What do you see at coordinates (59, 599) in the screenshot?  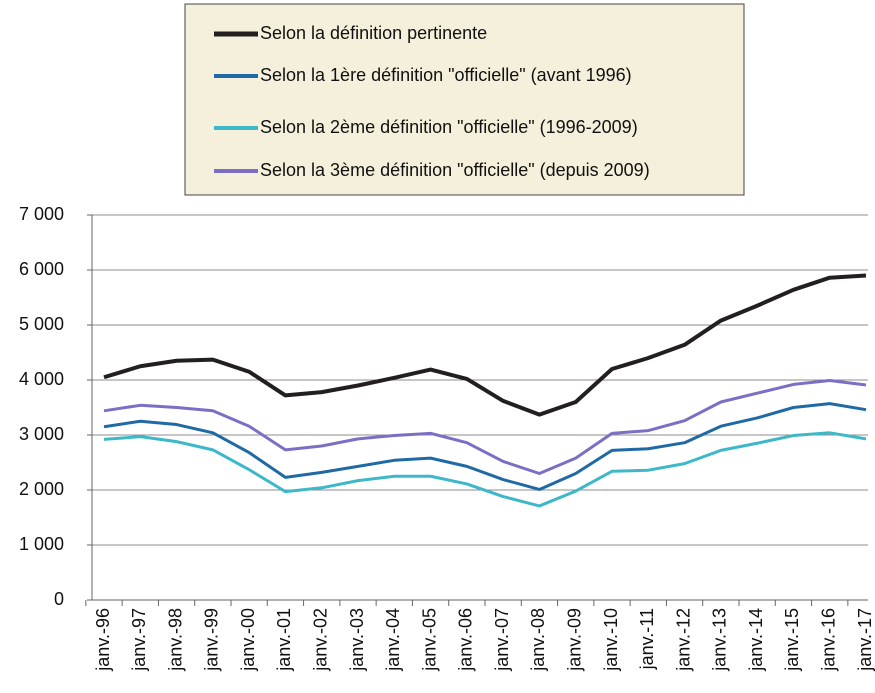 I see `y-tick-label: 0` at bounding box center [59, 599].